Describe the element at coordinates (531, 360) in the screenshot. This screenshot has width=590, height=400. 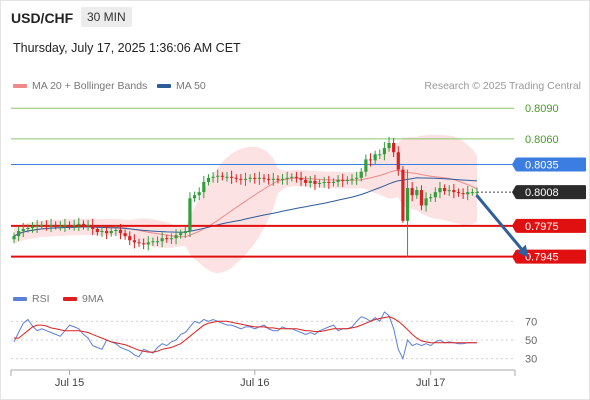
I see `rsi-tick-label: 30` at that location.